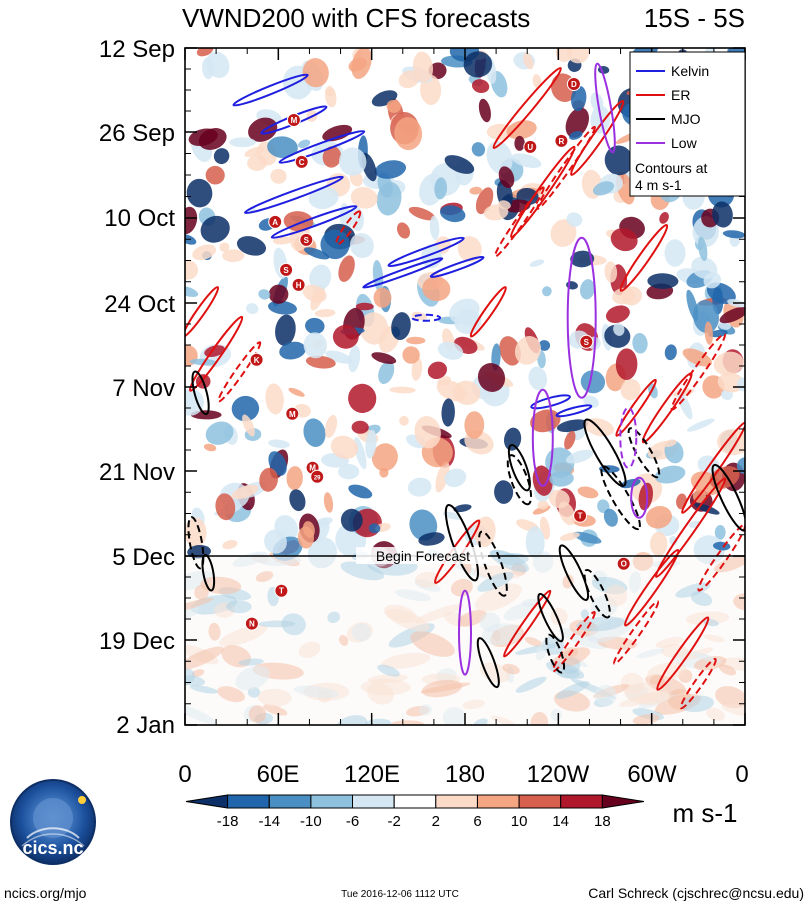 The height and width of the screenshot is (907, 809). Describe the element at coordinates (624, 564) in the screenshot. I see `storm-marker-letter: O` at that location.